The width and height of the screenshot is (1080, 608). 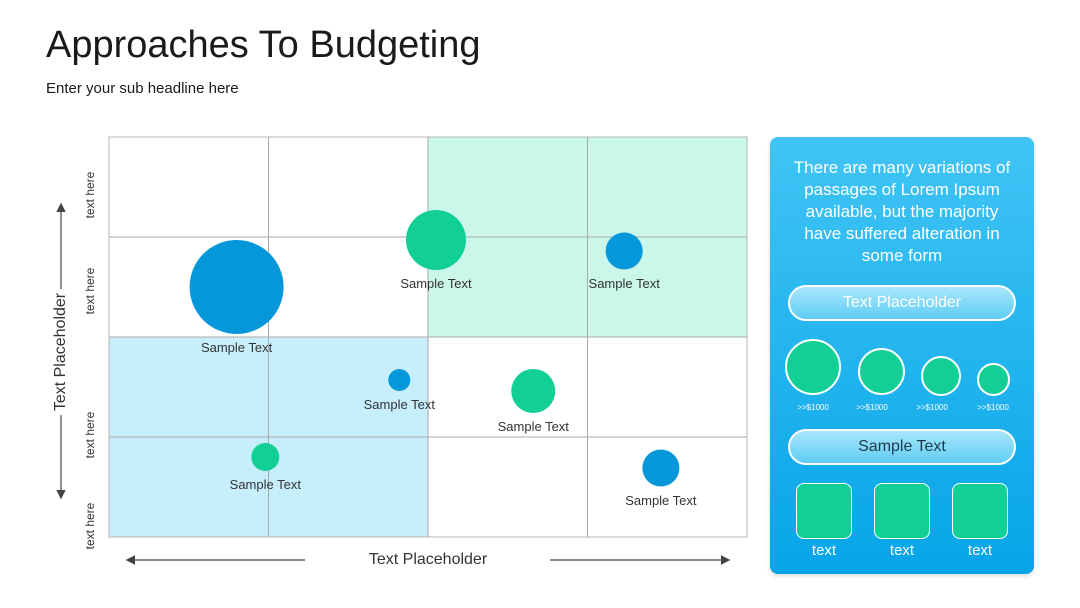 I want to click on bubble-point-label-6: Sample Text, so click(x=265, y=484).